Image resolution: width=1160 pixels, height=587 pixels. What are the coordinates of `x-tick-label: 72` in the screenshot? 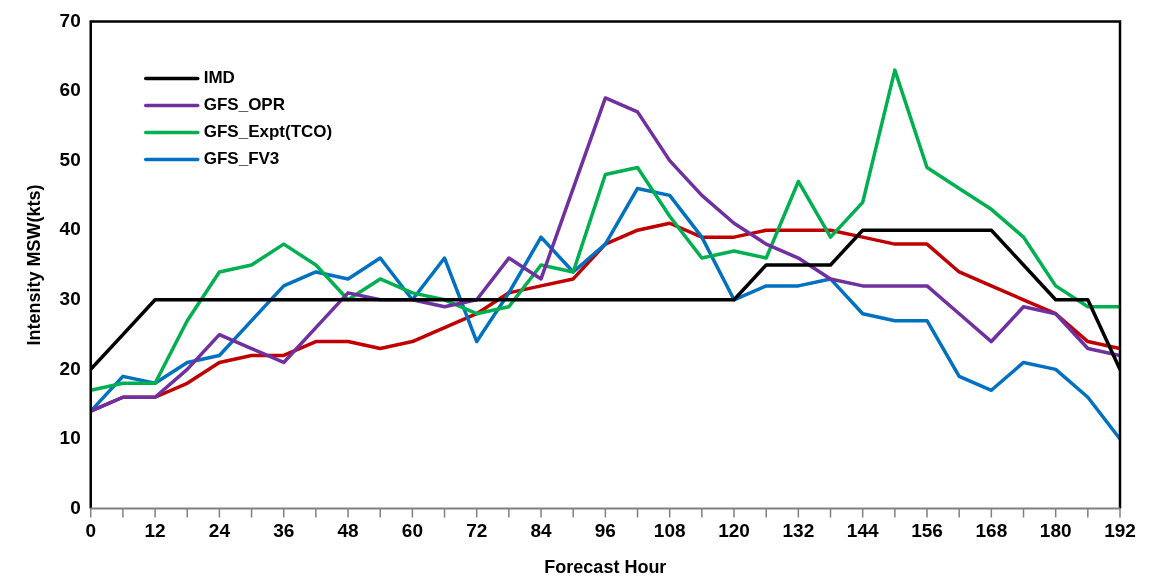 It's located at (477, 531).